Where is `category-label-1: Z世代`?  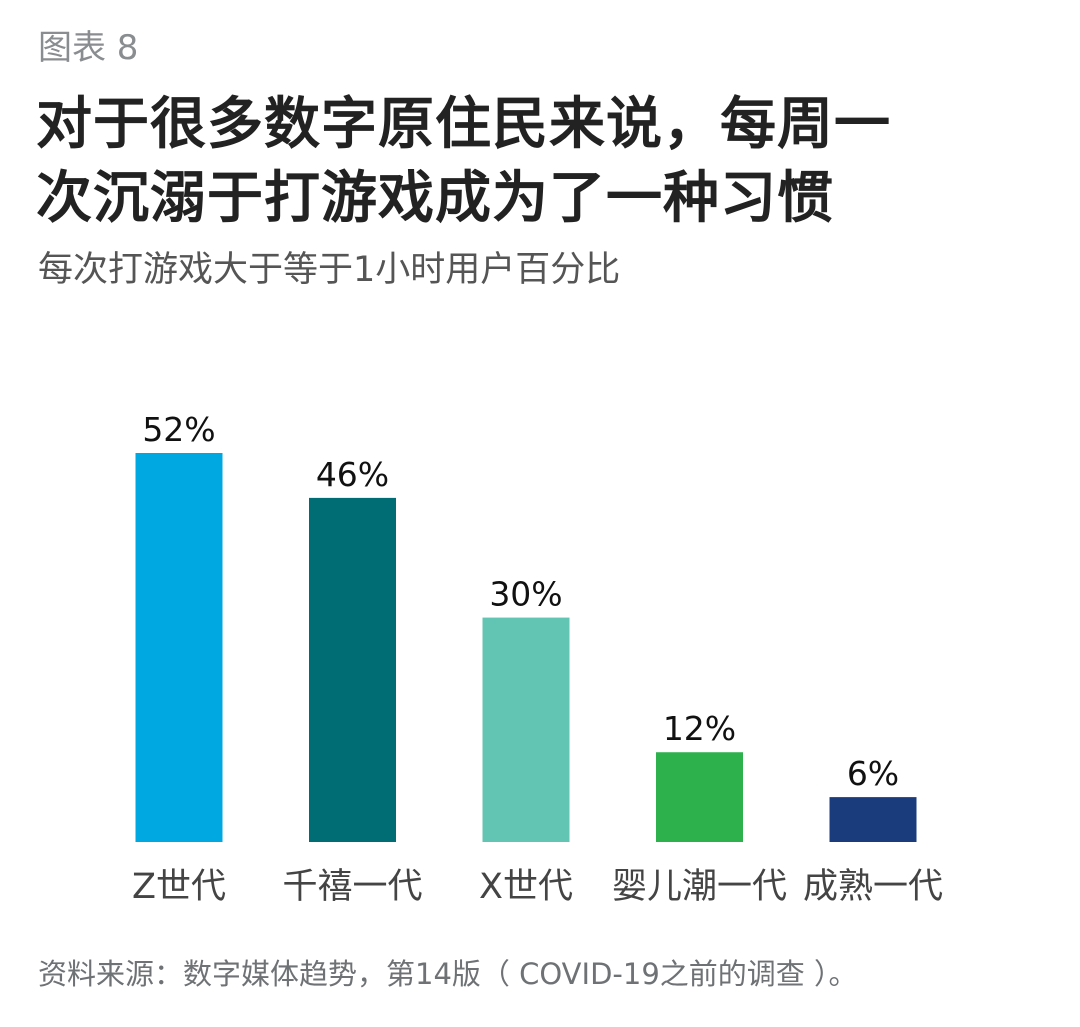
category-label-1: Z世代 is located at coordinates (179, 887).